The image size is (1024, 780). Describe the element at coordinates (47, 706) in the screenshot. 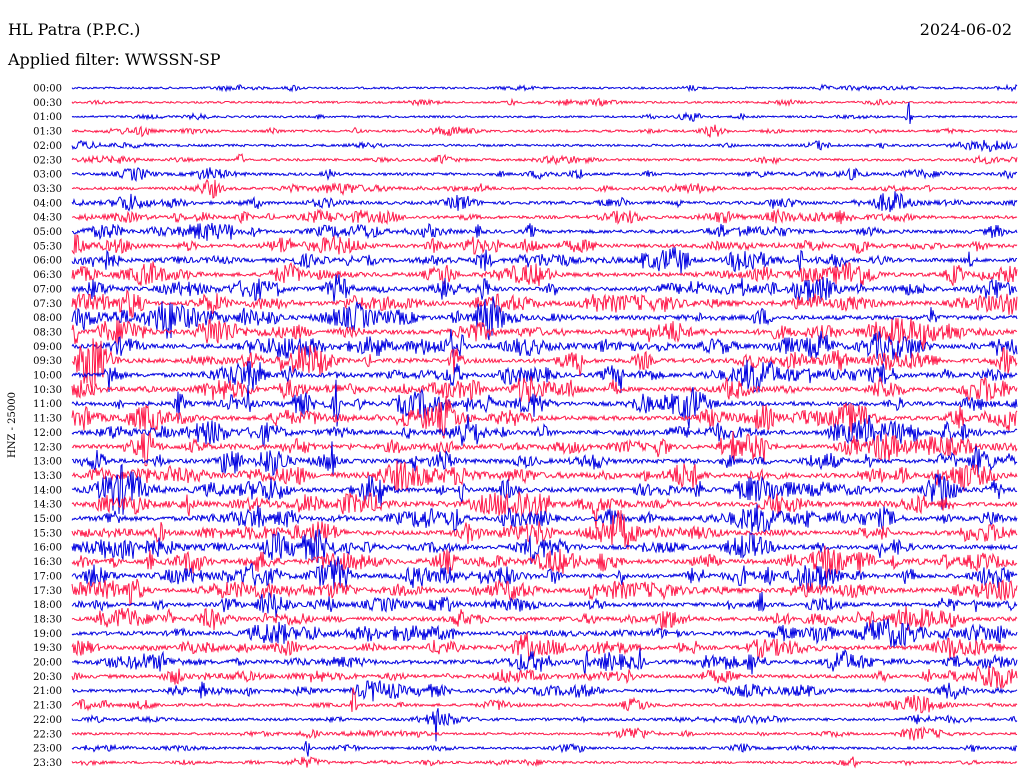

I see `row-time-label: 21:30` at that location.